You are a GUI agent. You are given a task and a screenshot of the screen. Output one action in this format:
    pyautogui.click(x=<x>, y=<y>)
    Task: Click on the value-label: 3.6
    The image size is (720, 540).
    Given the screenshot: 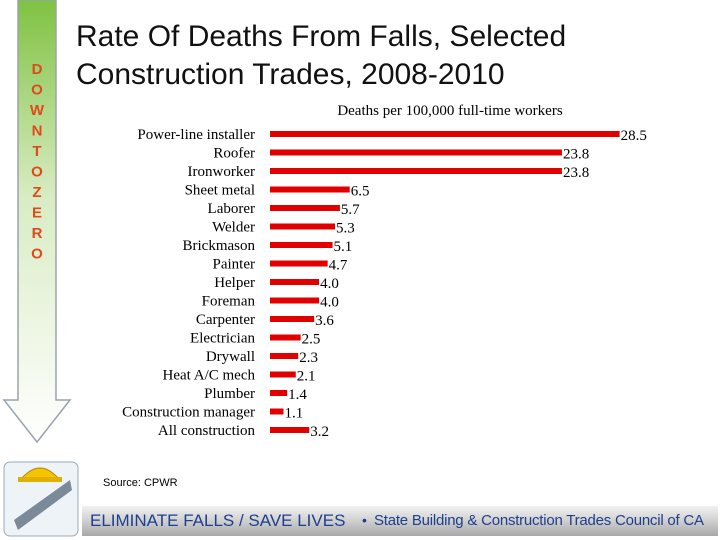 What is the action you would take?
    pyautogui.click(x=324, y=321)
    